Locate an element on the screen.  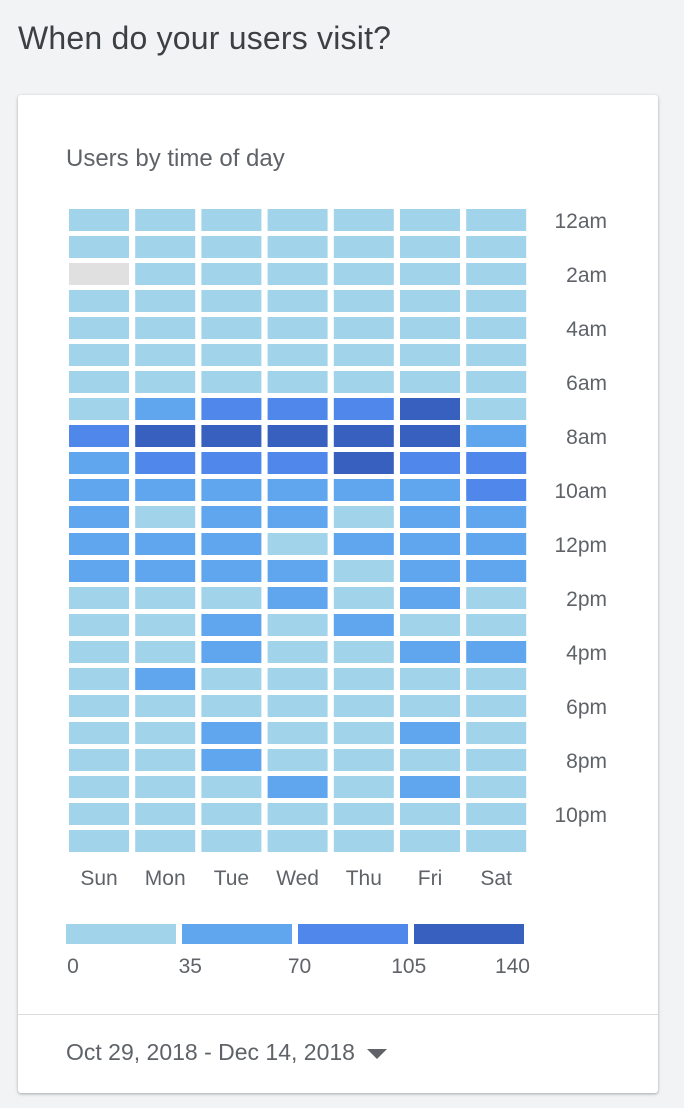
chevron-down-icon is located at coordinates (376, 1054).